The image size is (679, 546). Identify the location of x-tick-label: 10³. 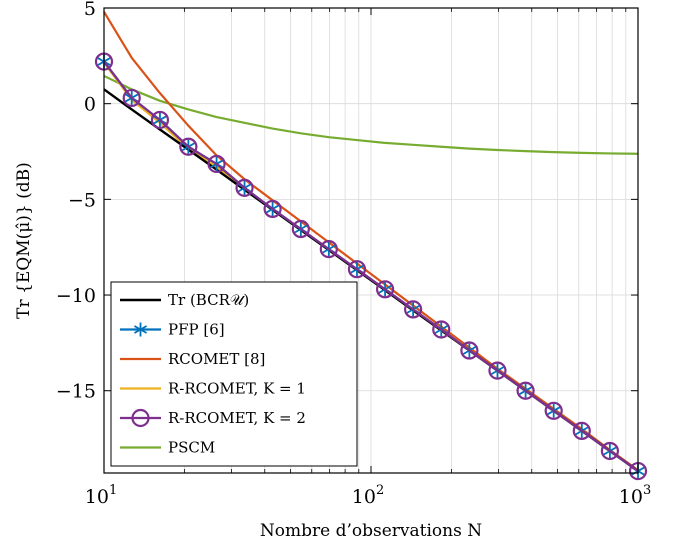
(635, 495).